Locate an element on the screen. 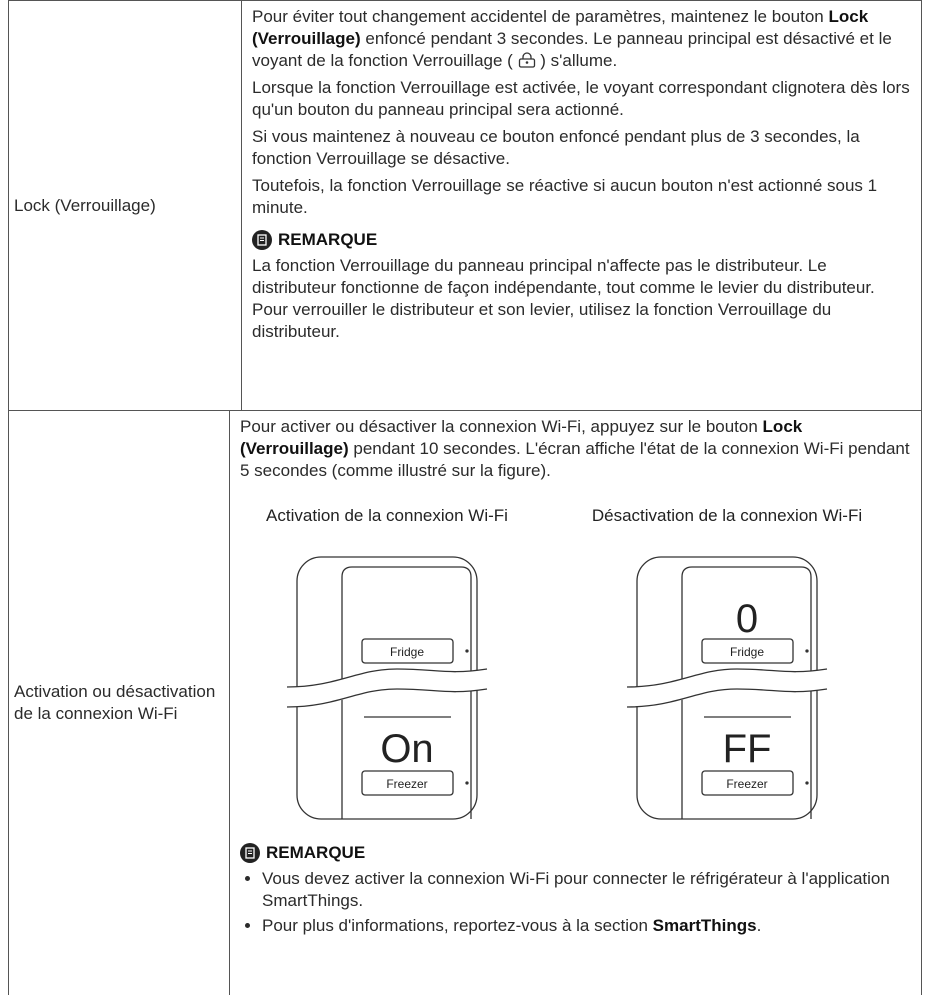  lock-icon is located at coordinates (526, 60).